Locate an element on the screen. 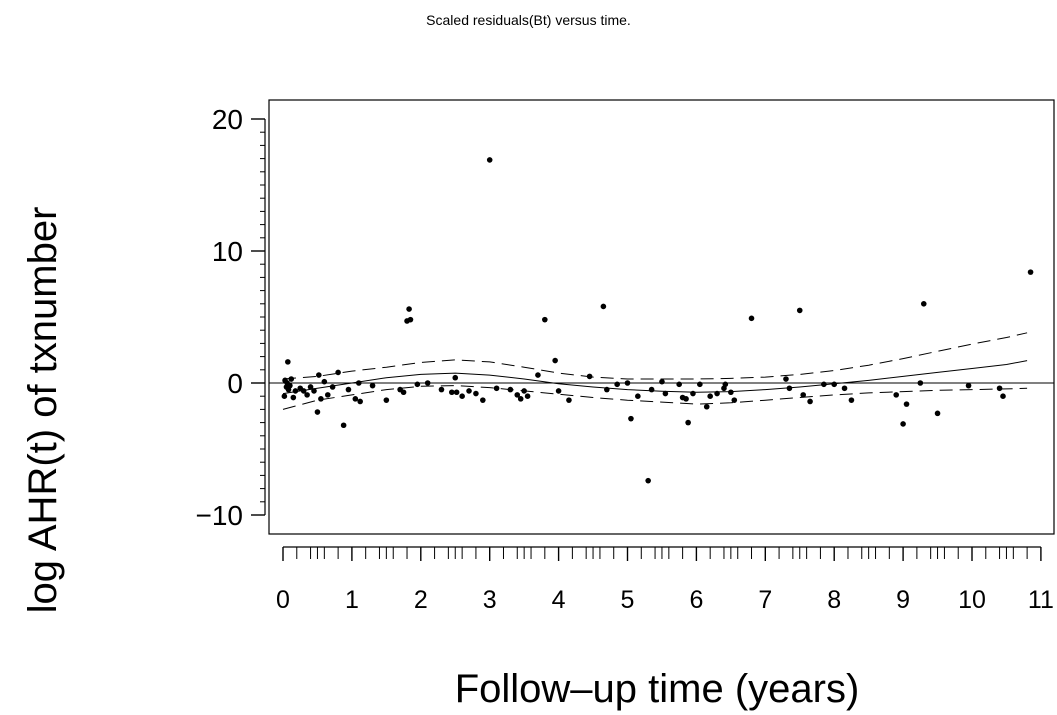 Image resolution: width=1057 pixels, height=715 pixels. x-tick-label: 10 is located at coordinates (972, 600).